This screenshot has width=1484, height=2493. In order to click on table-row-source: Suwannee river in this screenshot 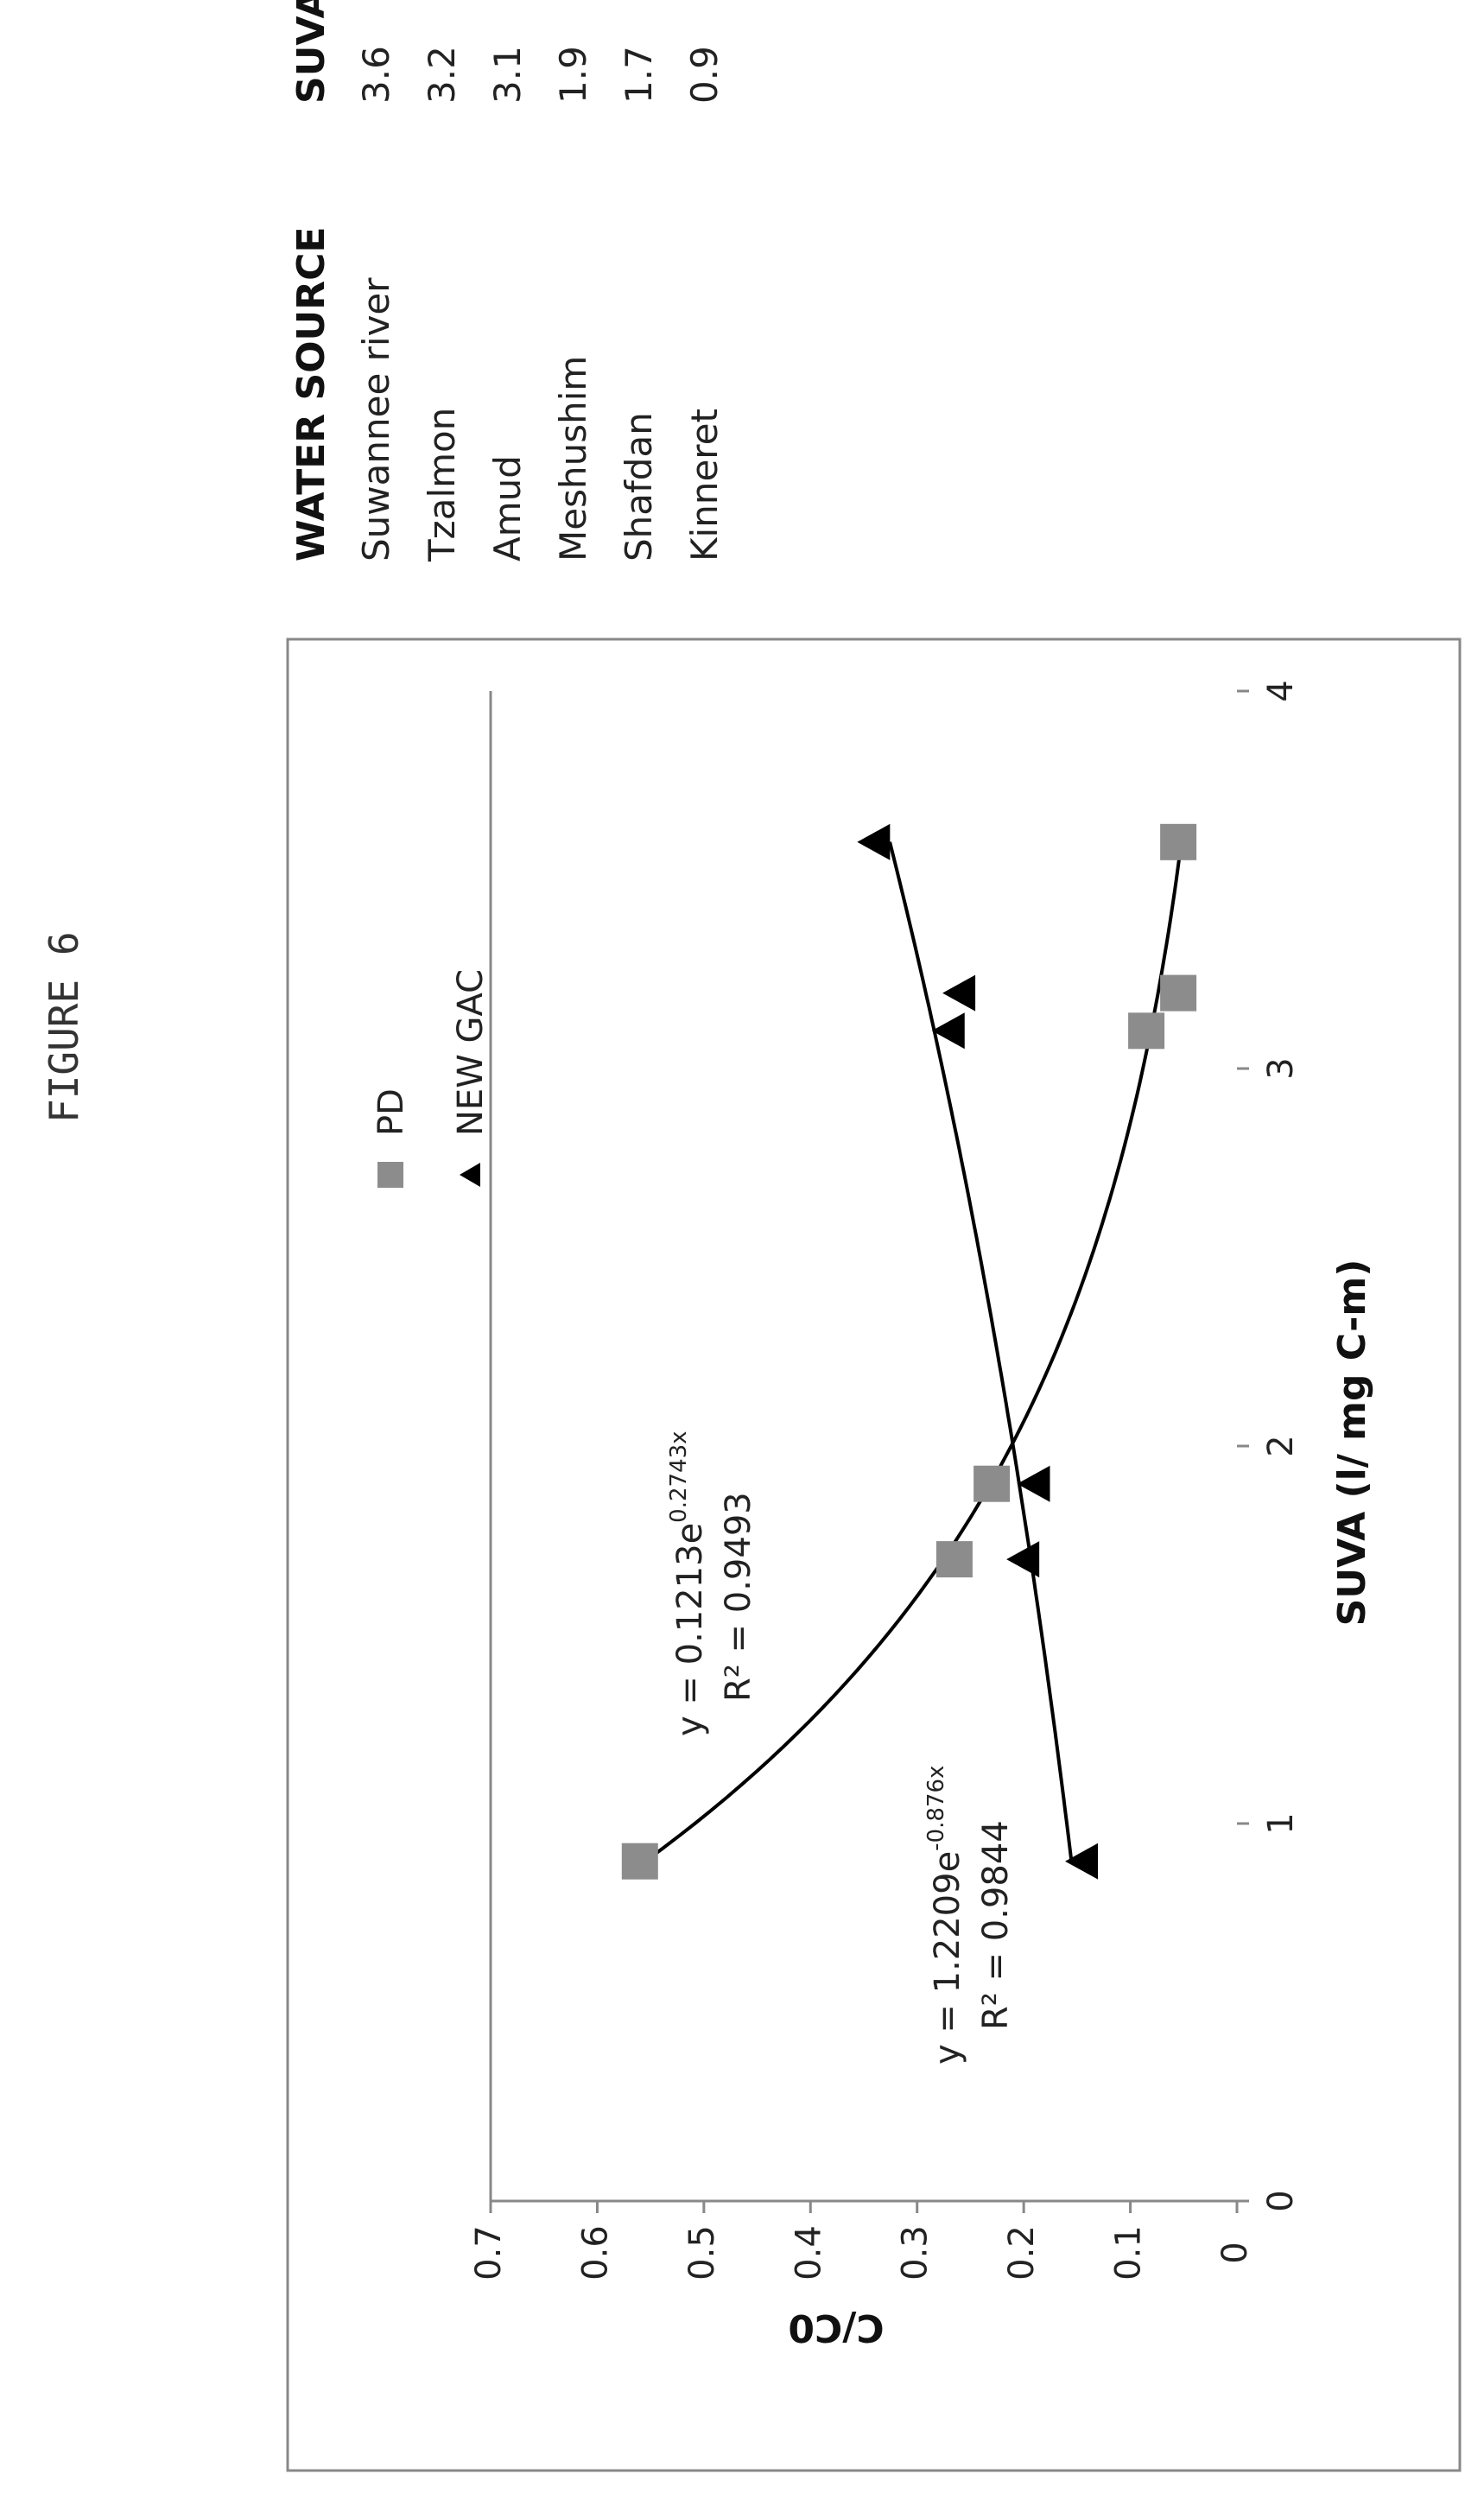, I will do `click(376, 419)`.